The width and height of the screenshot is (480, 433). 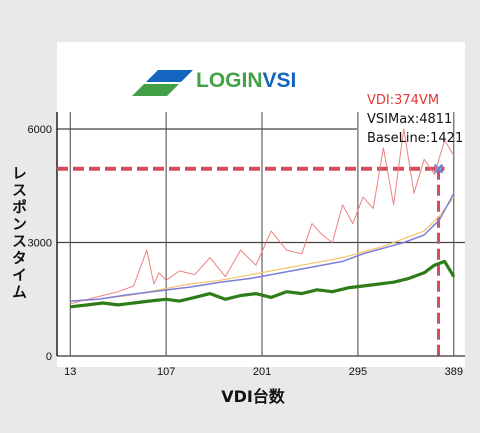 I want to click on vsimax-annotation: VSIMax:4811, so click(x=409, y=119).